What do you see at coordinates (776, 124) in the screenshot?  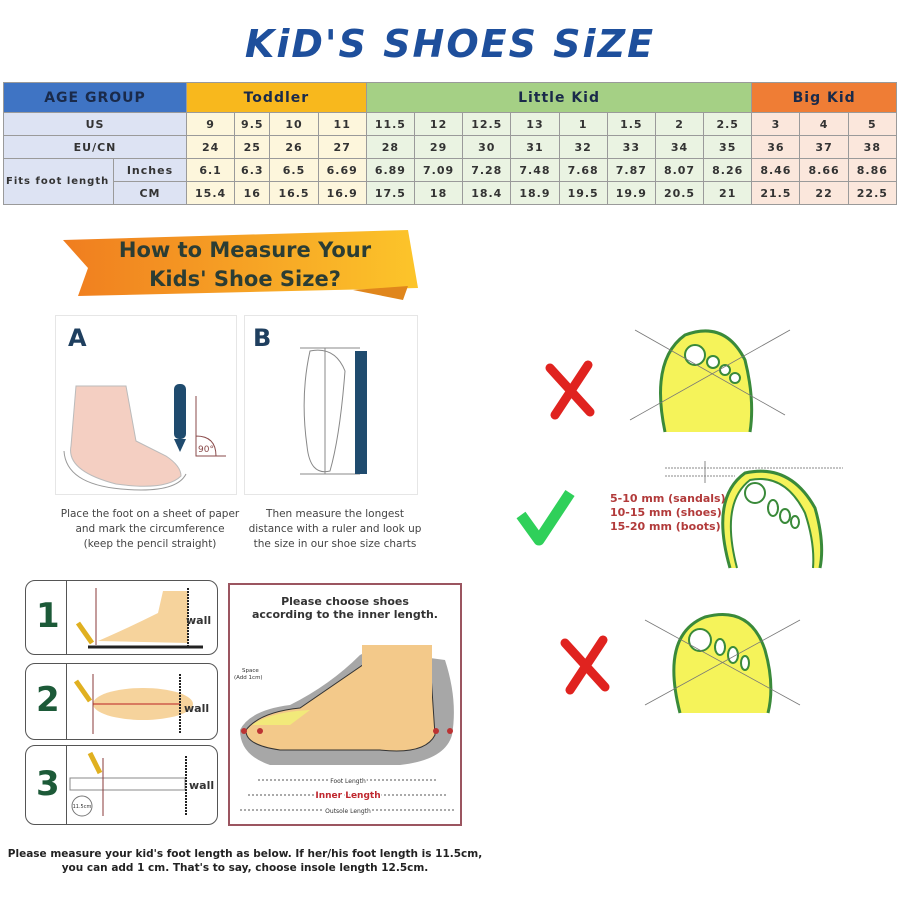 I see `size-cell-us: 3` at bounding box center [776, 124].